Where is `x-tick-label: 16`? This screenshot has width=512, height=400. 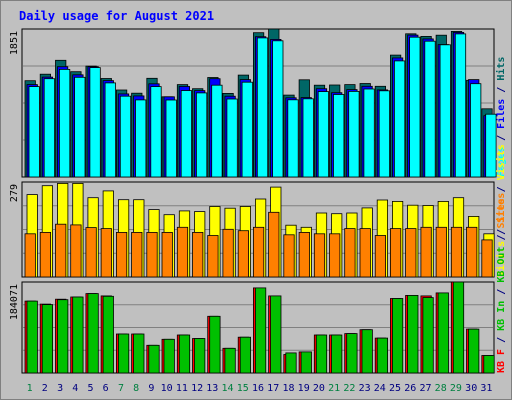 x-tick-label: 16 is located at coordinates (258, 388).